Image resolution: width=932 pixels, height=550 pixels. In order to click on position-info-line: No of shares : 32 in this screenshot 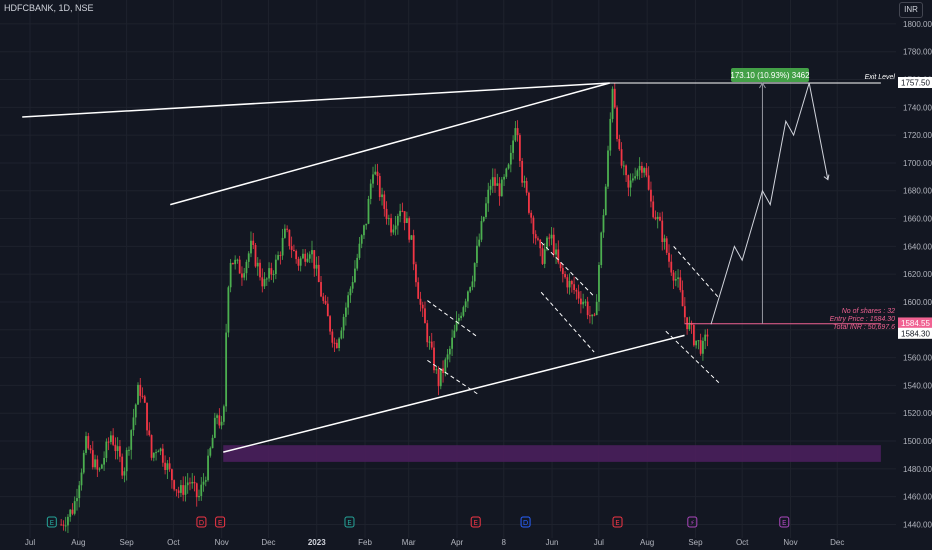, I will do `click(868, 311)`.